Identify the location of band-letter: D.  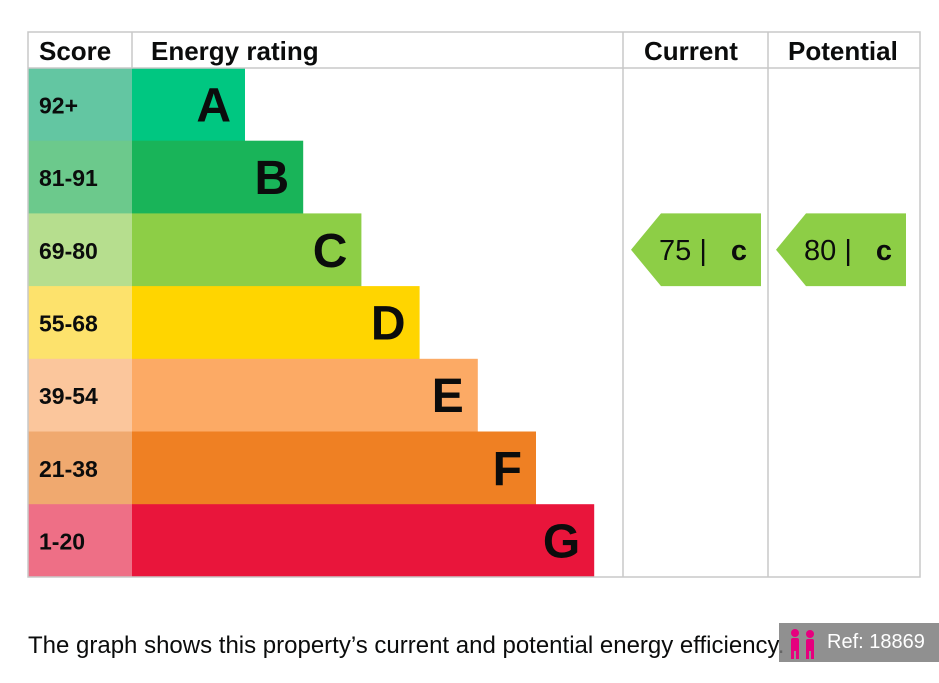
(388, 323).